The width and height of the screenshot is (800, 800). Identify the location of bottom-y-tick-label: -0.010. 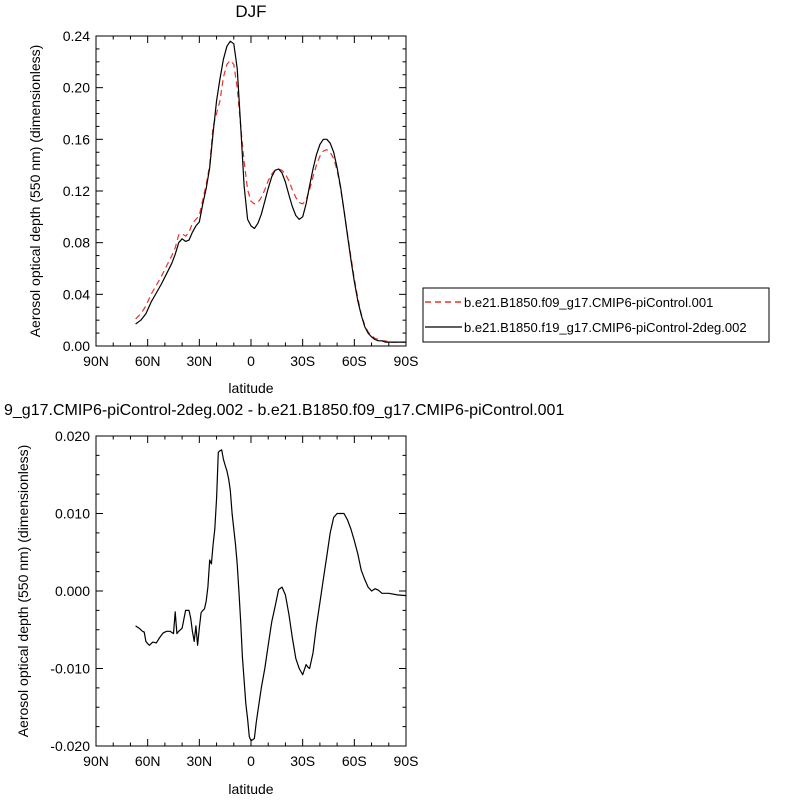
(70, 669).